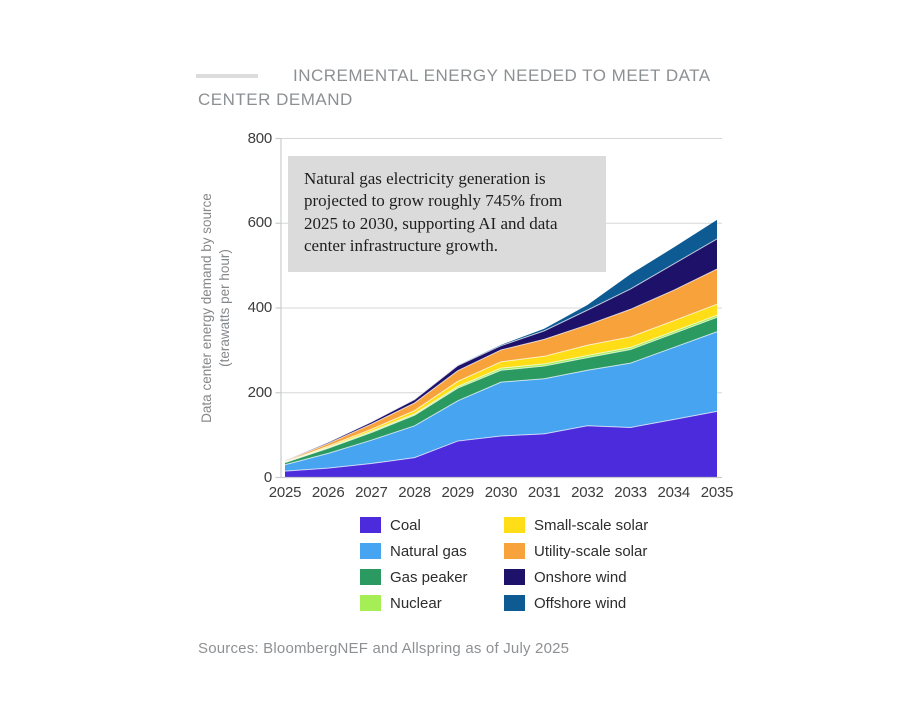 The width and height of the screenshot is (923, 720). I want to click on legend-item-gas-peaker: Gas peaker, so click(414, 577).